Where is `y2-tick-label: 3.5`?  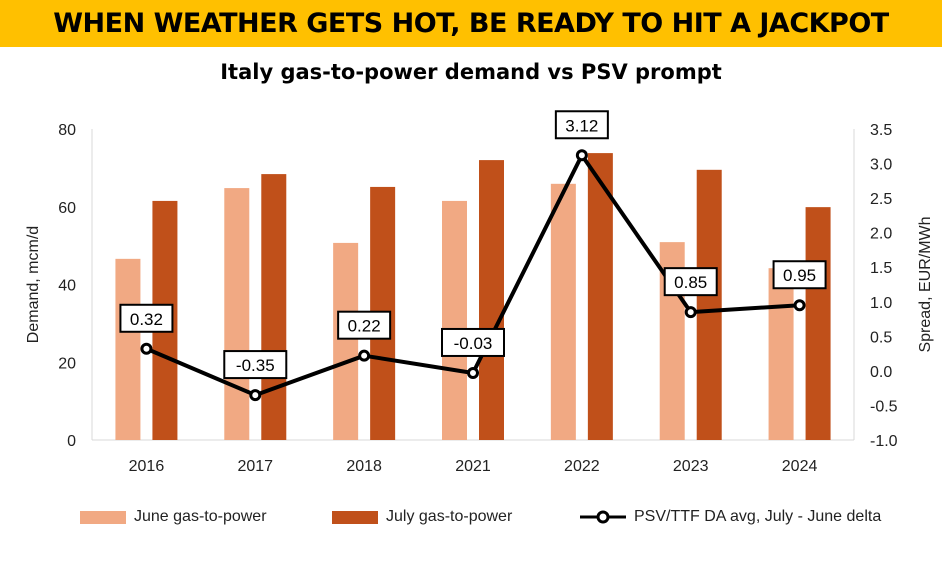 y2-tick-label: 3.5 is located at coordinates (881, 130).